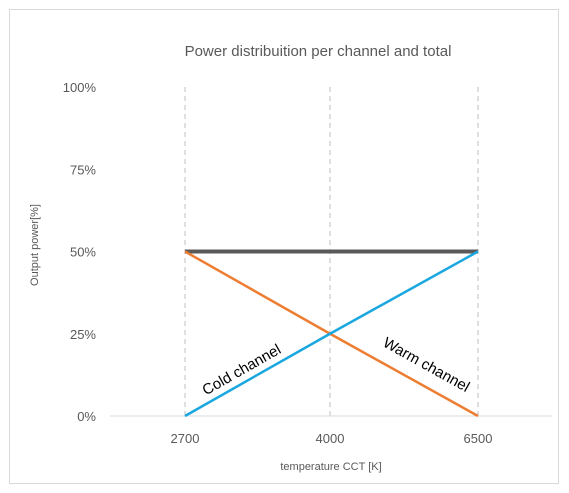 The height and width of the screenshot is (493, 569). What do you see at coordinates (80, 87) in the screenshot?
I see `y-tick-label: 100%` at bounding box center [80, 87].